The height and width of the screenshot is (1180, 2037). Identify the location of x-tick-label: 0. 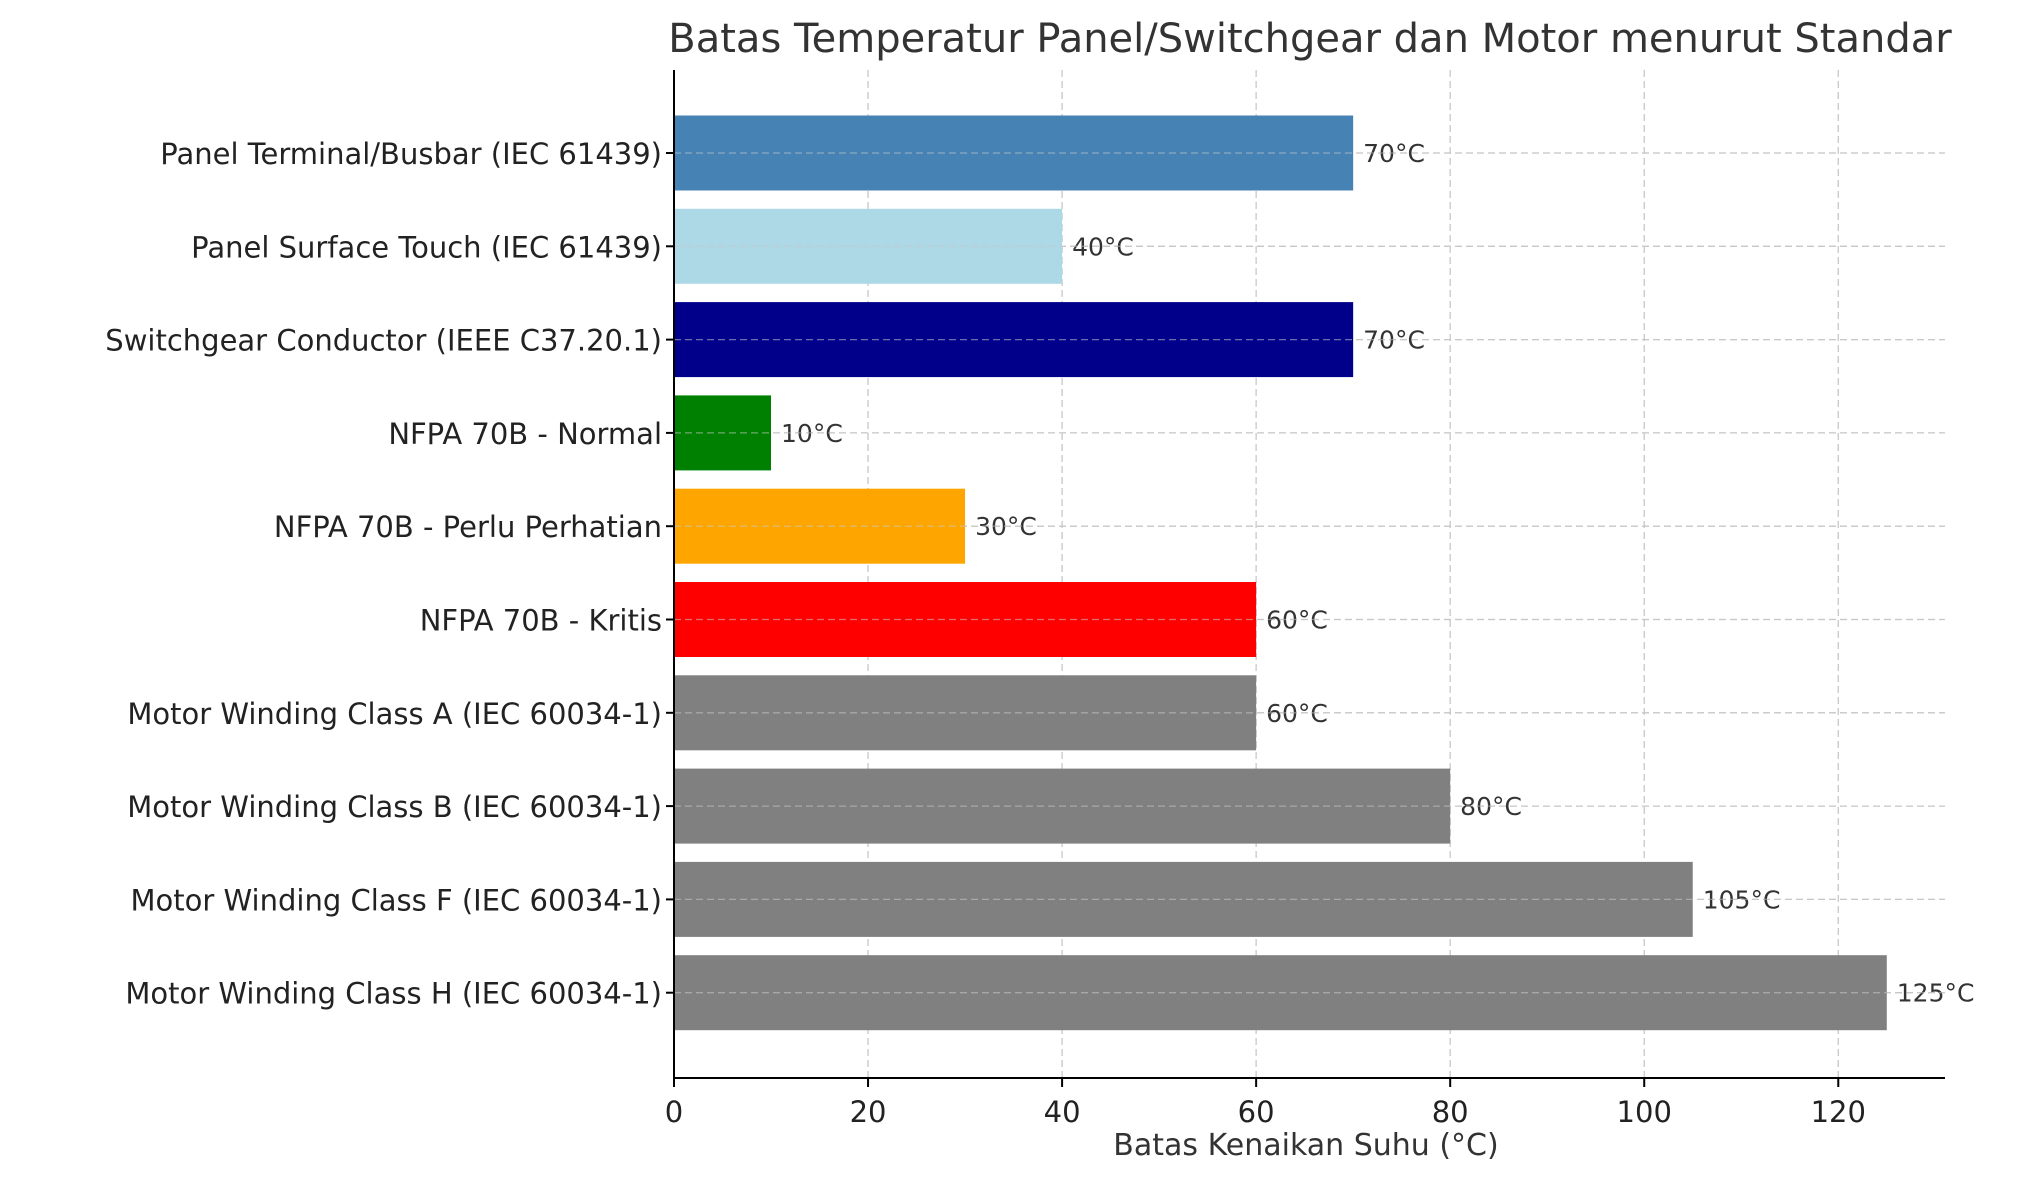
(674, 1112).